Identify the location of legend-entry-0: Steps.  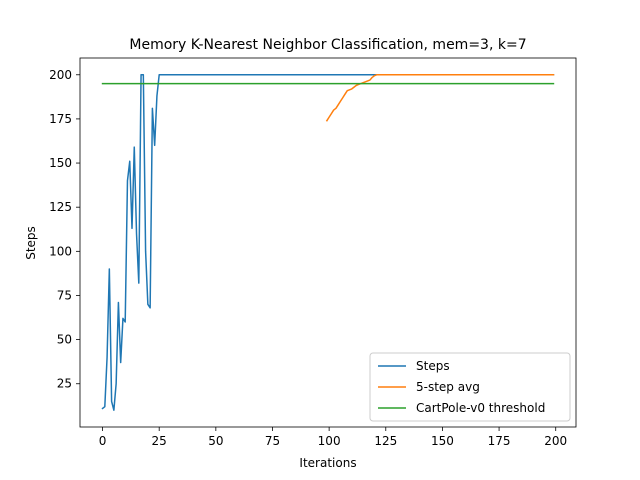
(433, 366).